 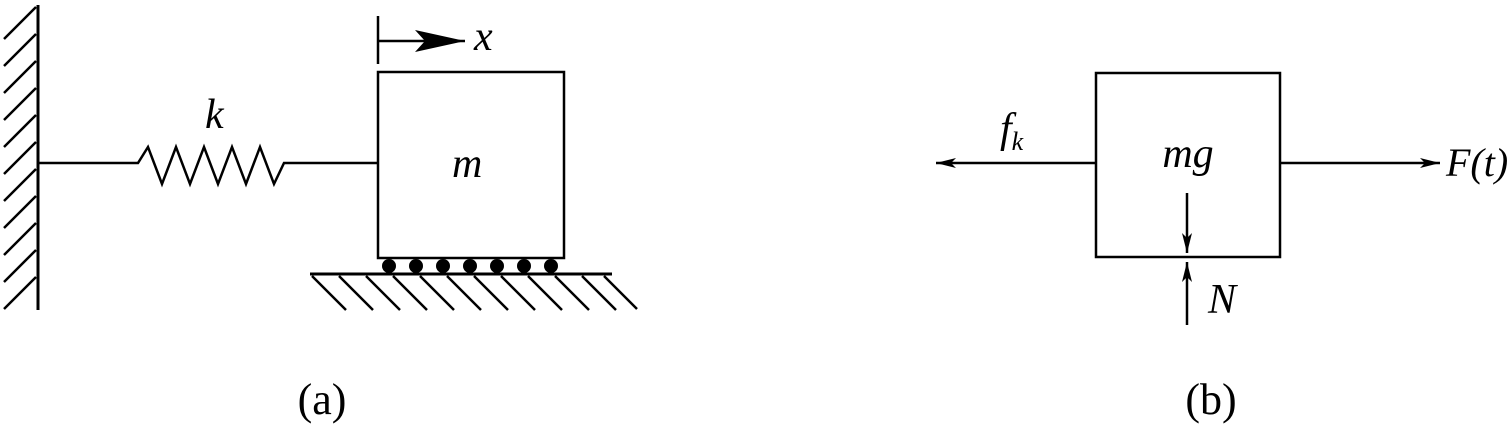 I want to click on spring-constant-label: k, so click(x=215, y=115).